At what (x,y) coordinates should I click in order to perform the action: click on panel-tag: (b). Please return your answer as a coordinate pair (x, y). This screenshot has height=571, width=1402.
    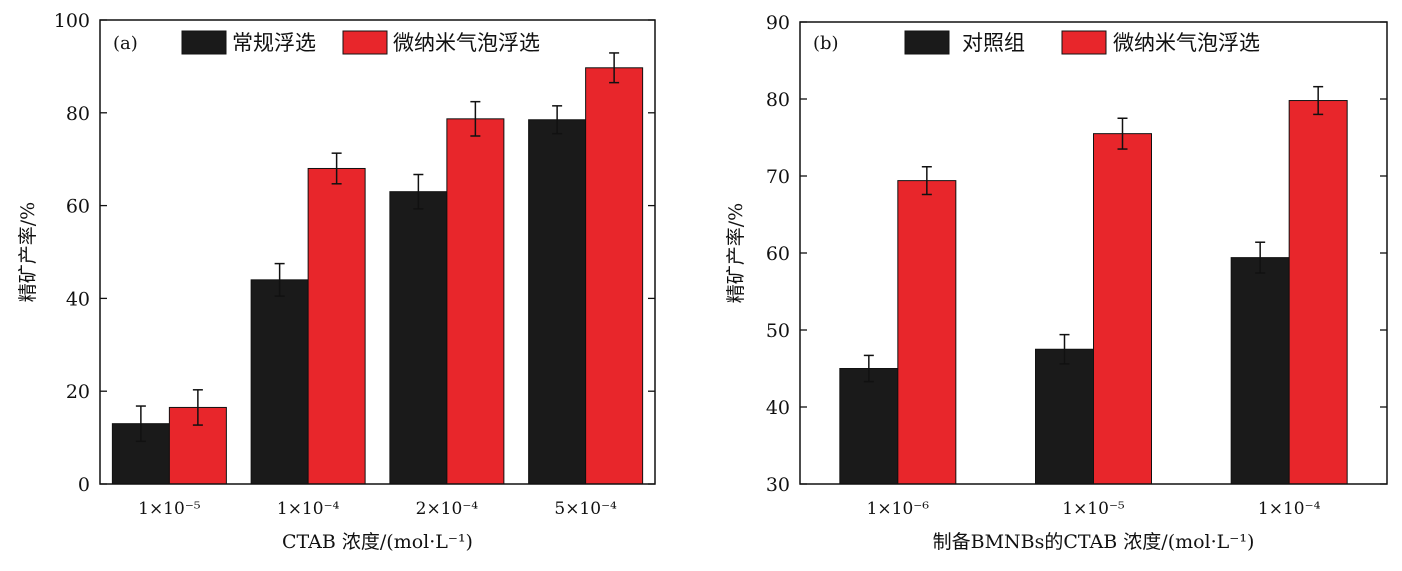
    Looking at the image, I should click on (826, 43).